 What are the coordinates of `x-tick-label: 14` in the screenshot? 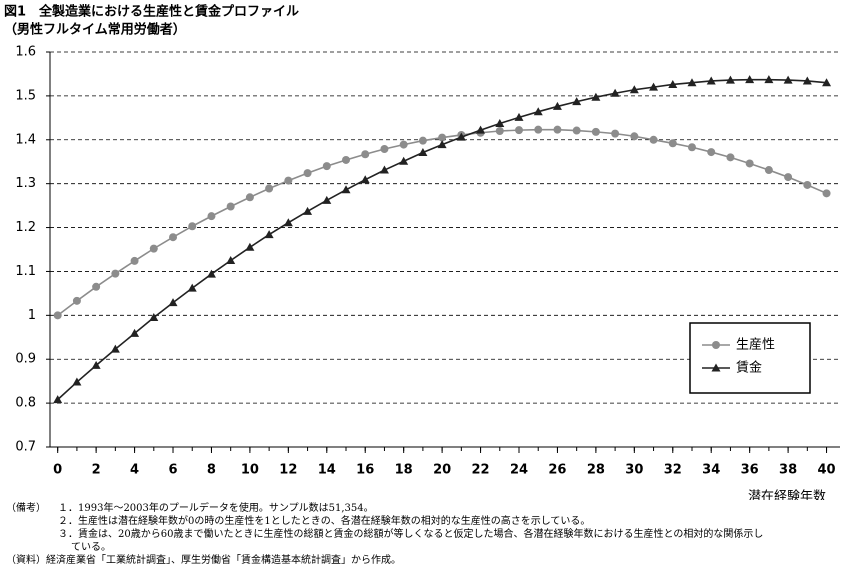 It's located at (327, 470).